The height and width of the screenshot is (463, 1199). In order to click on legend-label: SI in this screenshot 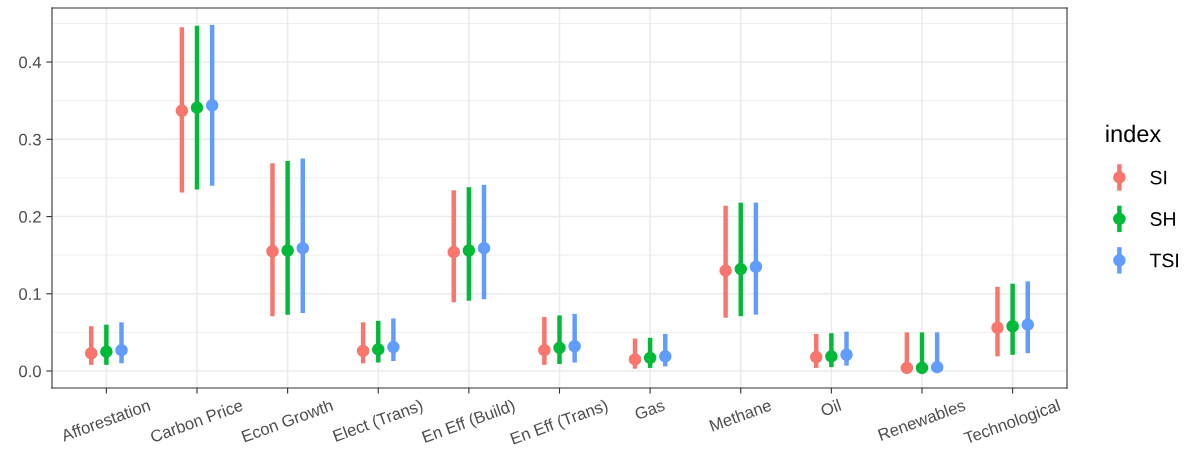, I will do `click(1158, 177)`.